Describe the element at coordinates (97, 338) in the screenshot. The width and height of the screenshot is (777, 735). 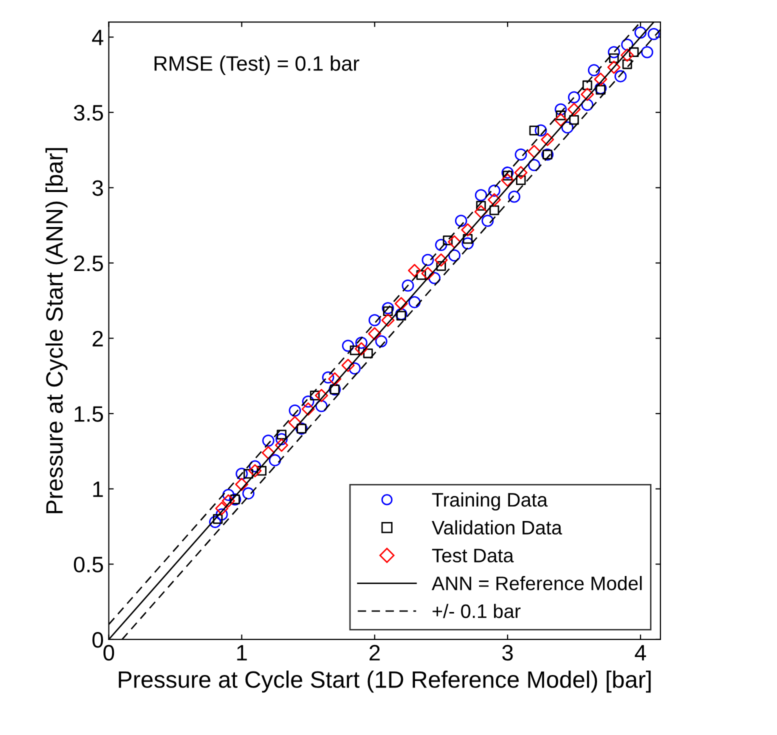
I see `y-tick-label: 2` at that location.